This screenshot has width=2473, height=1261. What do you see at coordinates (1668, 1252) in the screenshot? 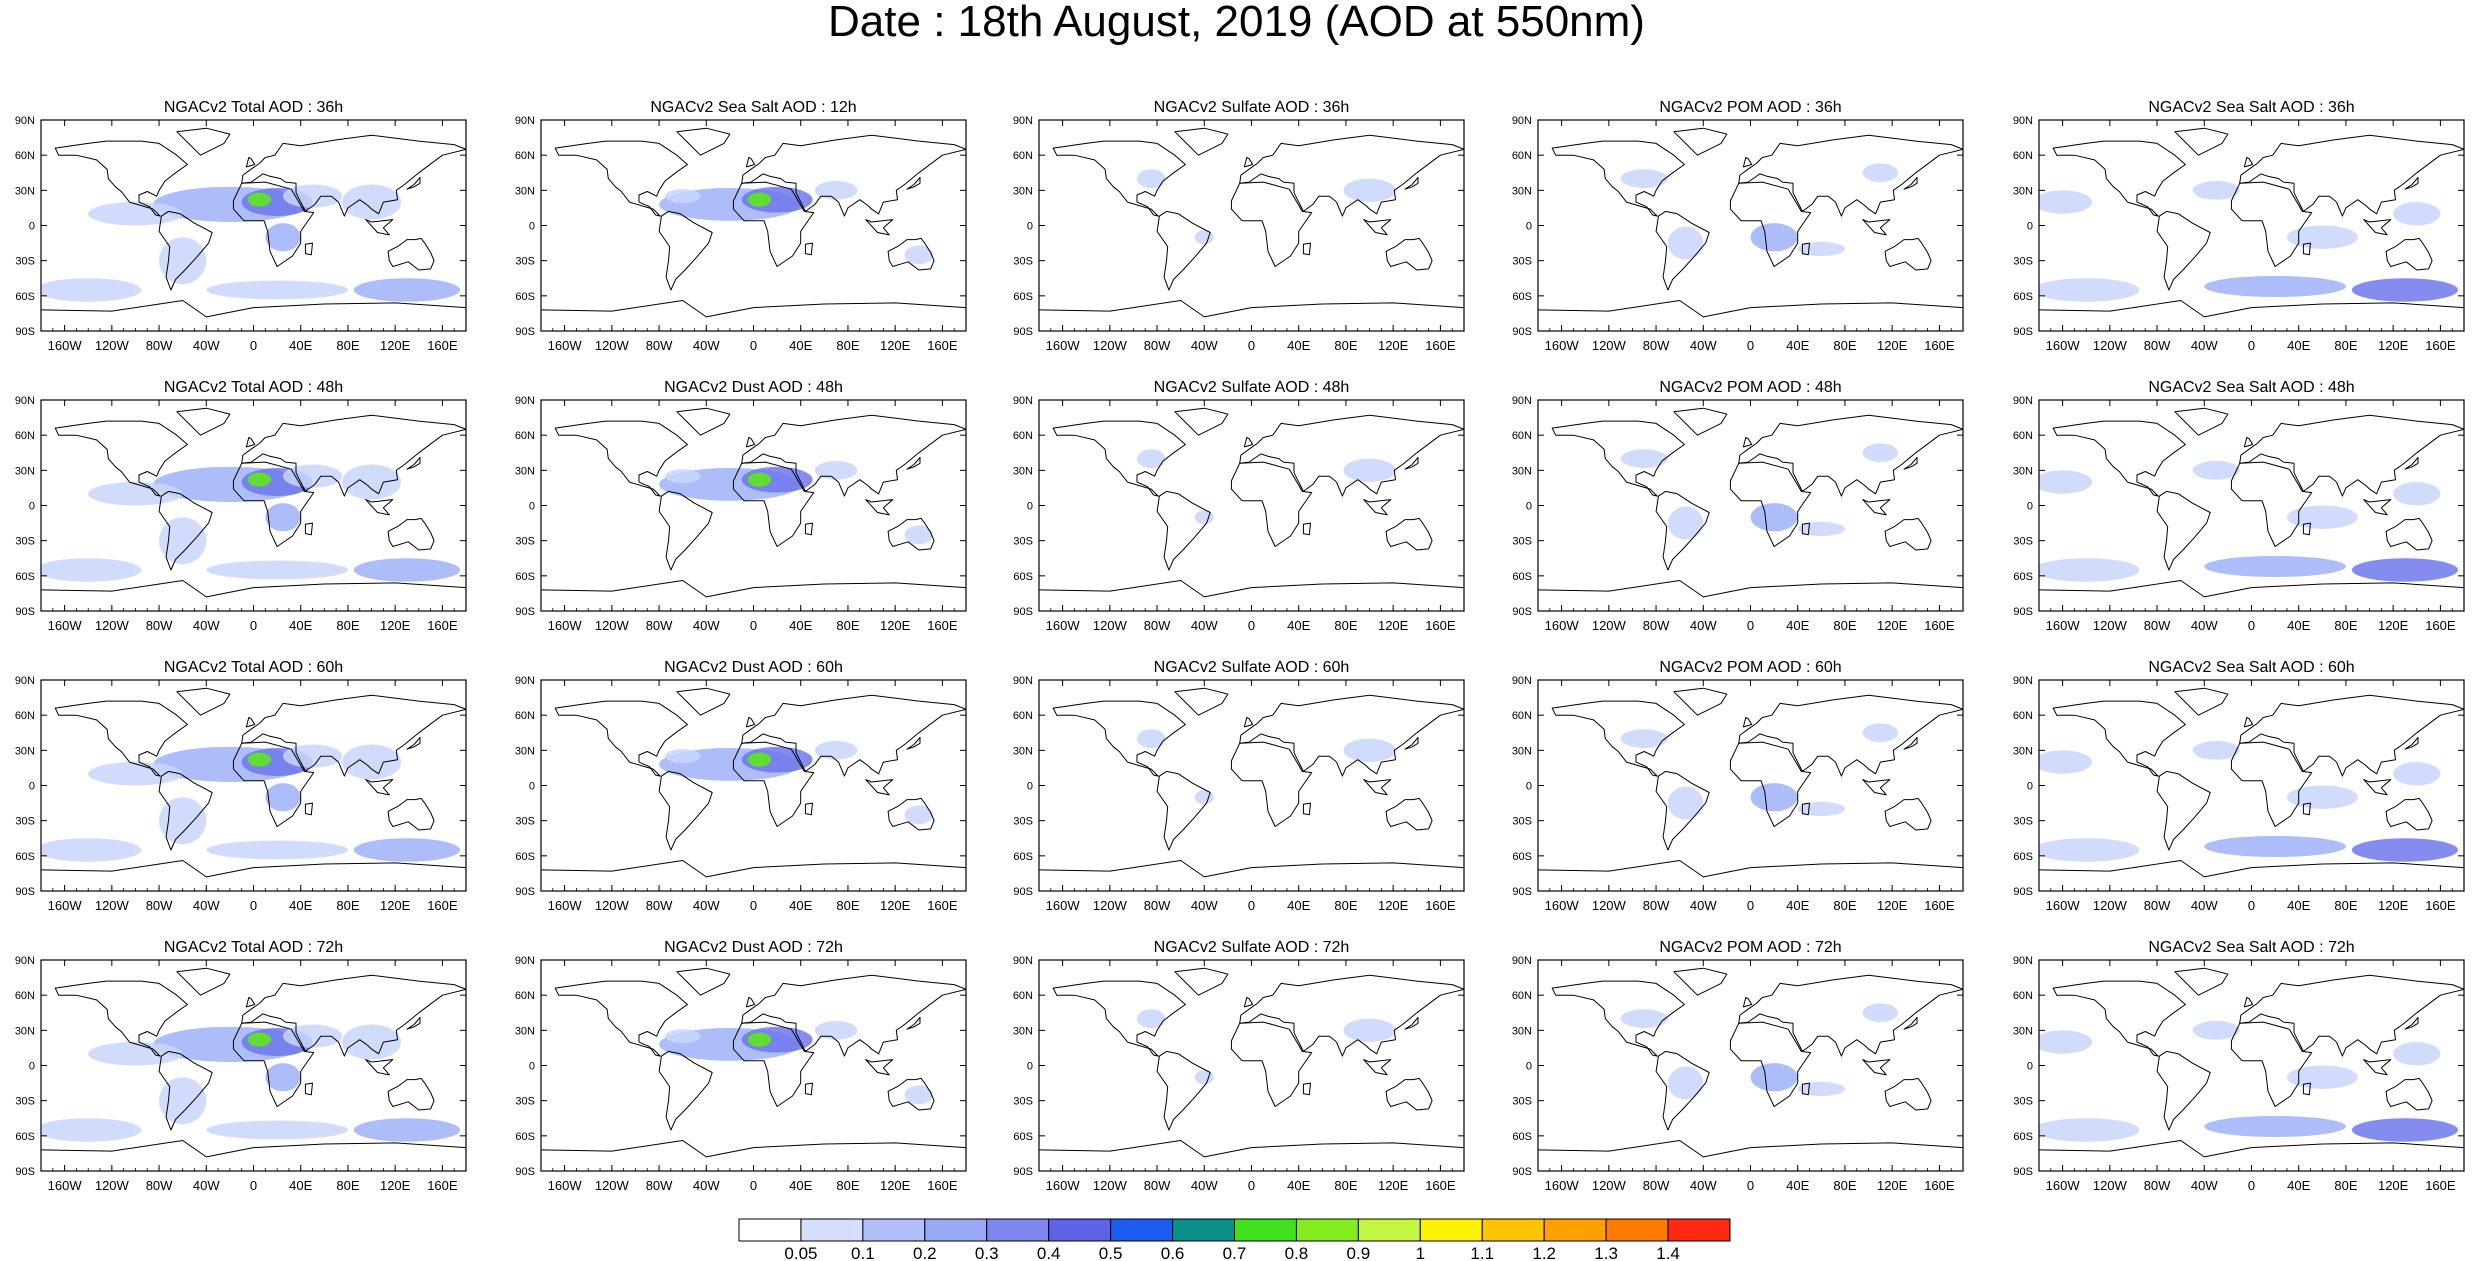
I see `colorbar-label: 1.4` at bounding box center [1668, 1252].